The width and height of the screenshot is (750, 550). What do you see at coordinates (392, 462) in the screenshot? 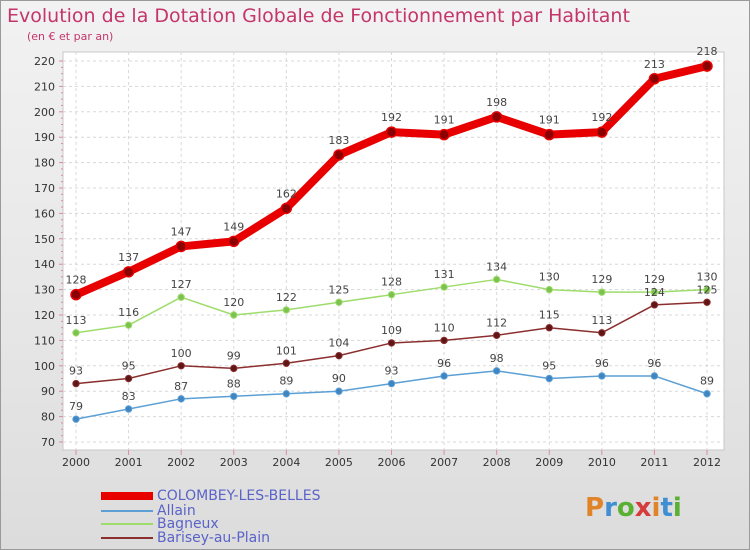
I see `x-tick-label: 2006` at bounding box center [392, 462].